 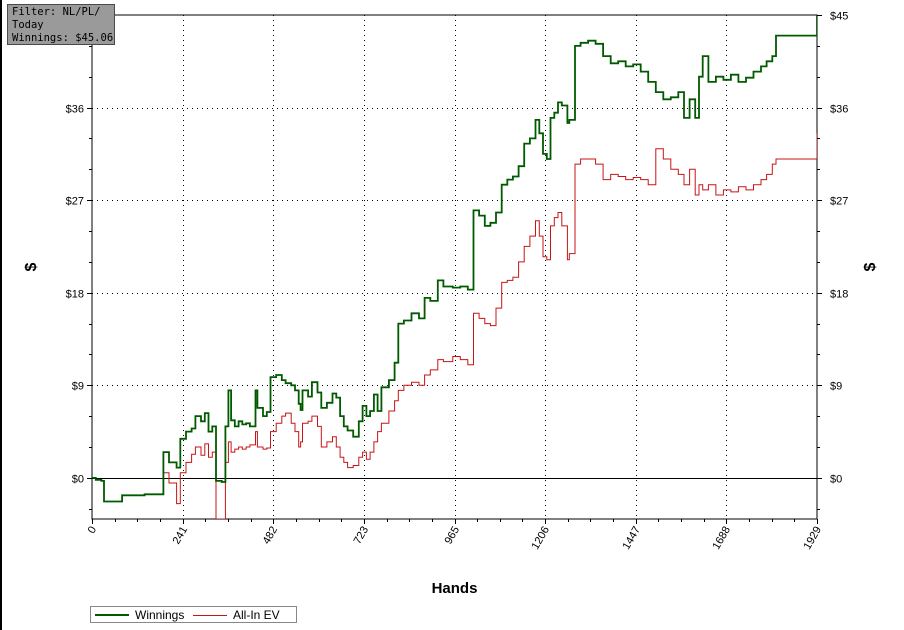 I want to click on y-tick-label-left: $36, so click(x=75, y=110).